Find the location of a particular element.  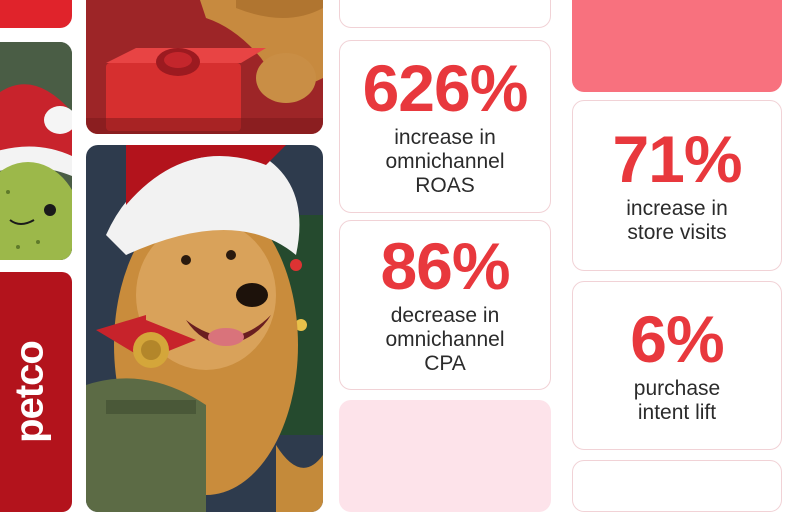

plush-toy-photo is located at coordinates (36, 151).